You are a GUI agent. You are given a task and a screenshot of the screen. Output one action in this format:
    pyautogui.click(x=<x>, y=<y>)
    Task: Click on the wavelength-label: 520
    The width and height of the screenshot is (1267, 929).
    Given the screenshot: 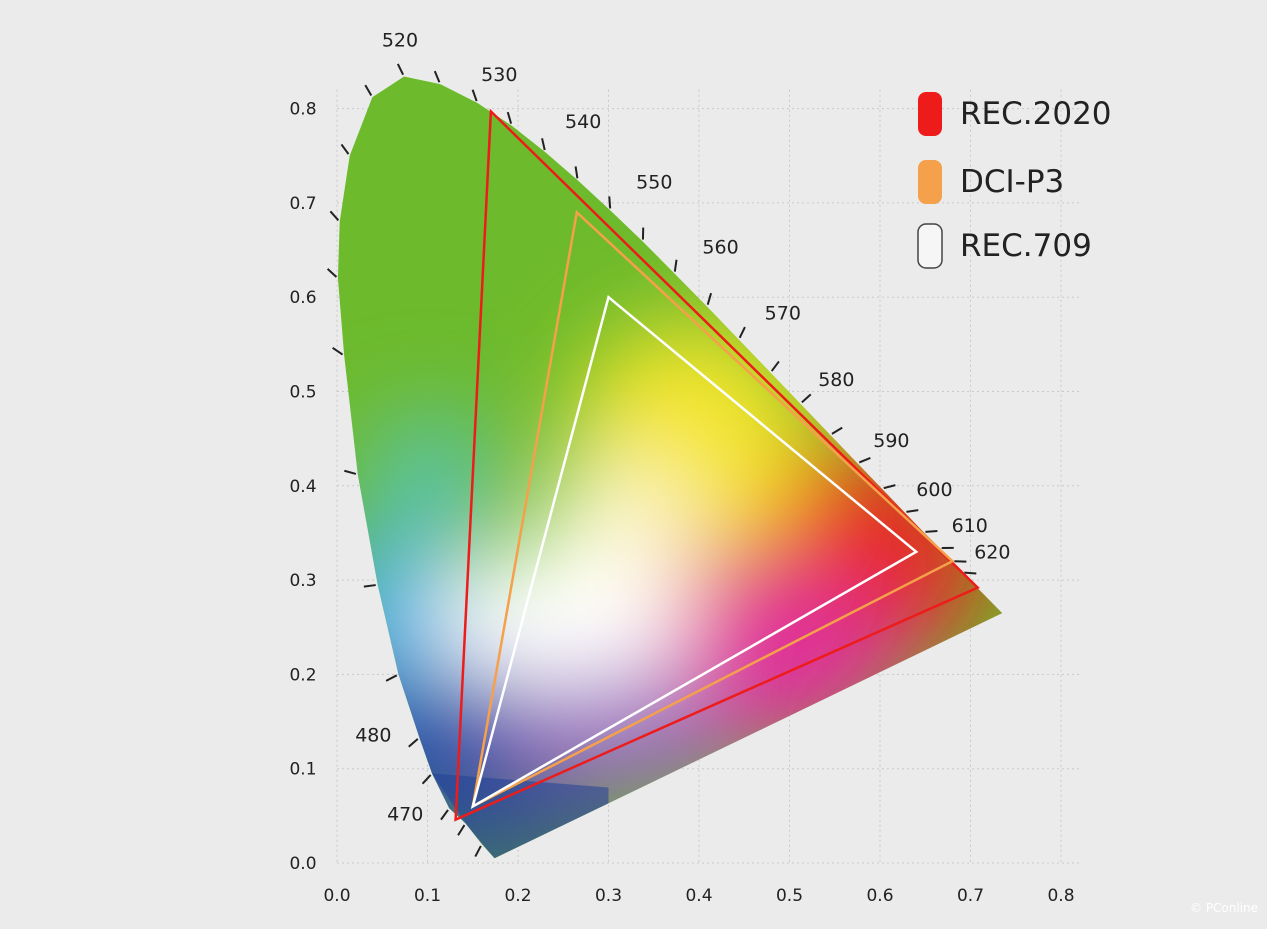 What is the action you would take?
    pyautogui.click(x=400, y=41)
    